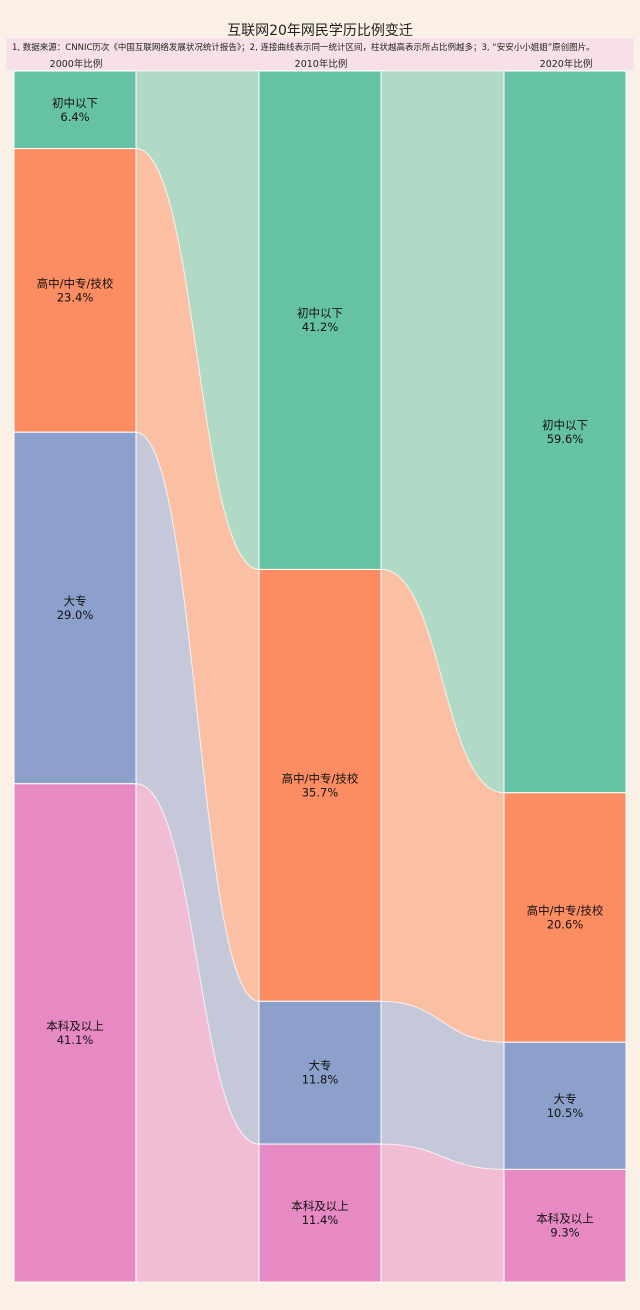 The width and height of the screenshot is (640, 1310). I want to click on bar-college-2000, so click(75, 608).